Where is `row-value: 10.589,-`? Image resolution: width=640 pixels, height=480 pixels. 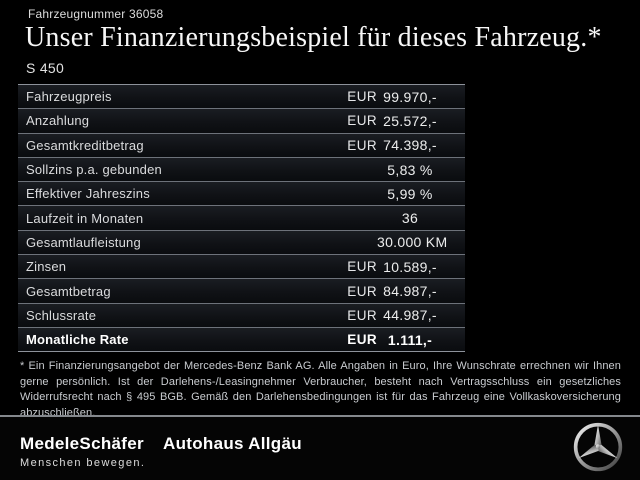
row-value: 10.589,- is located at coordinates (410, 266).